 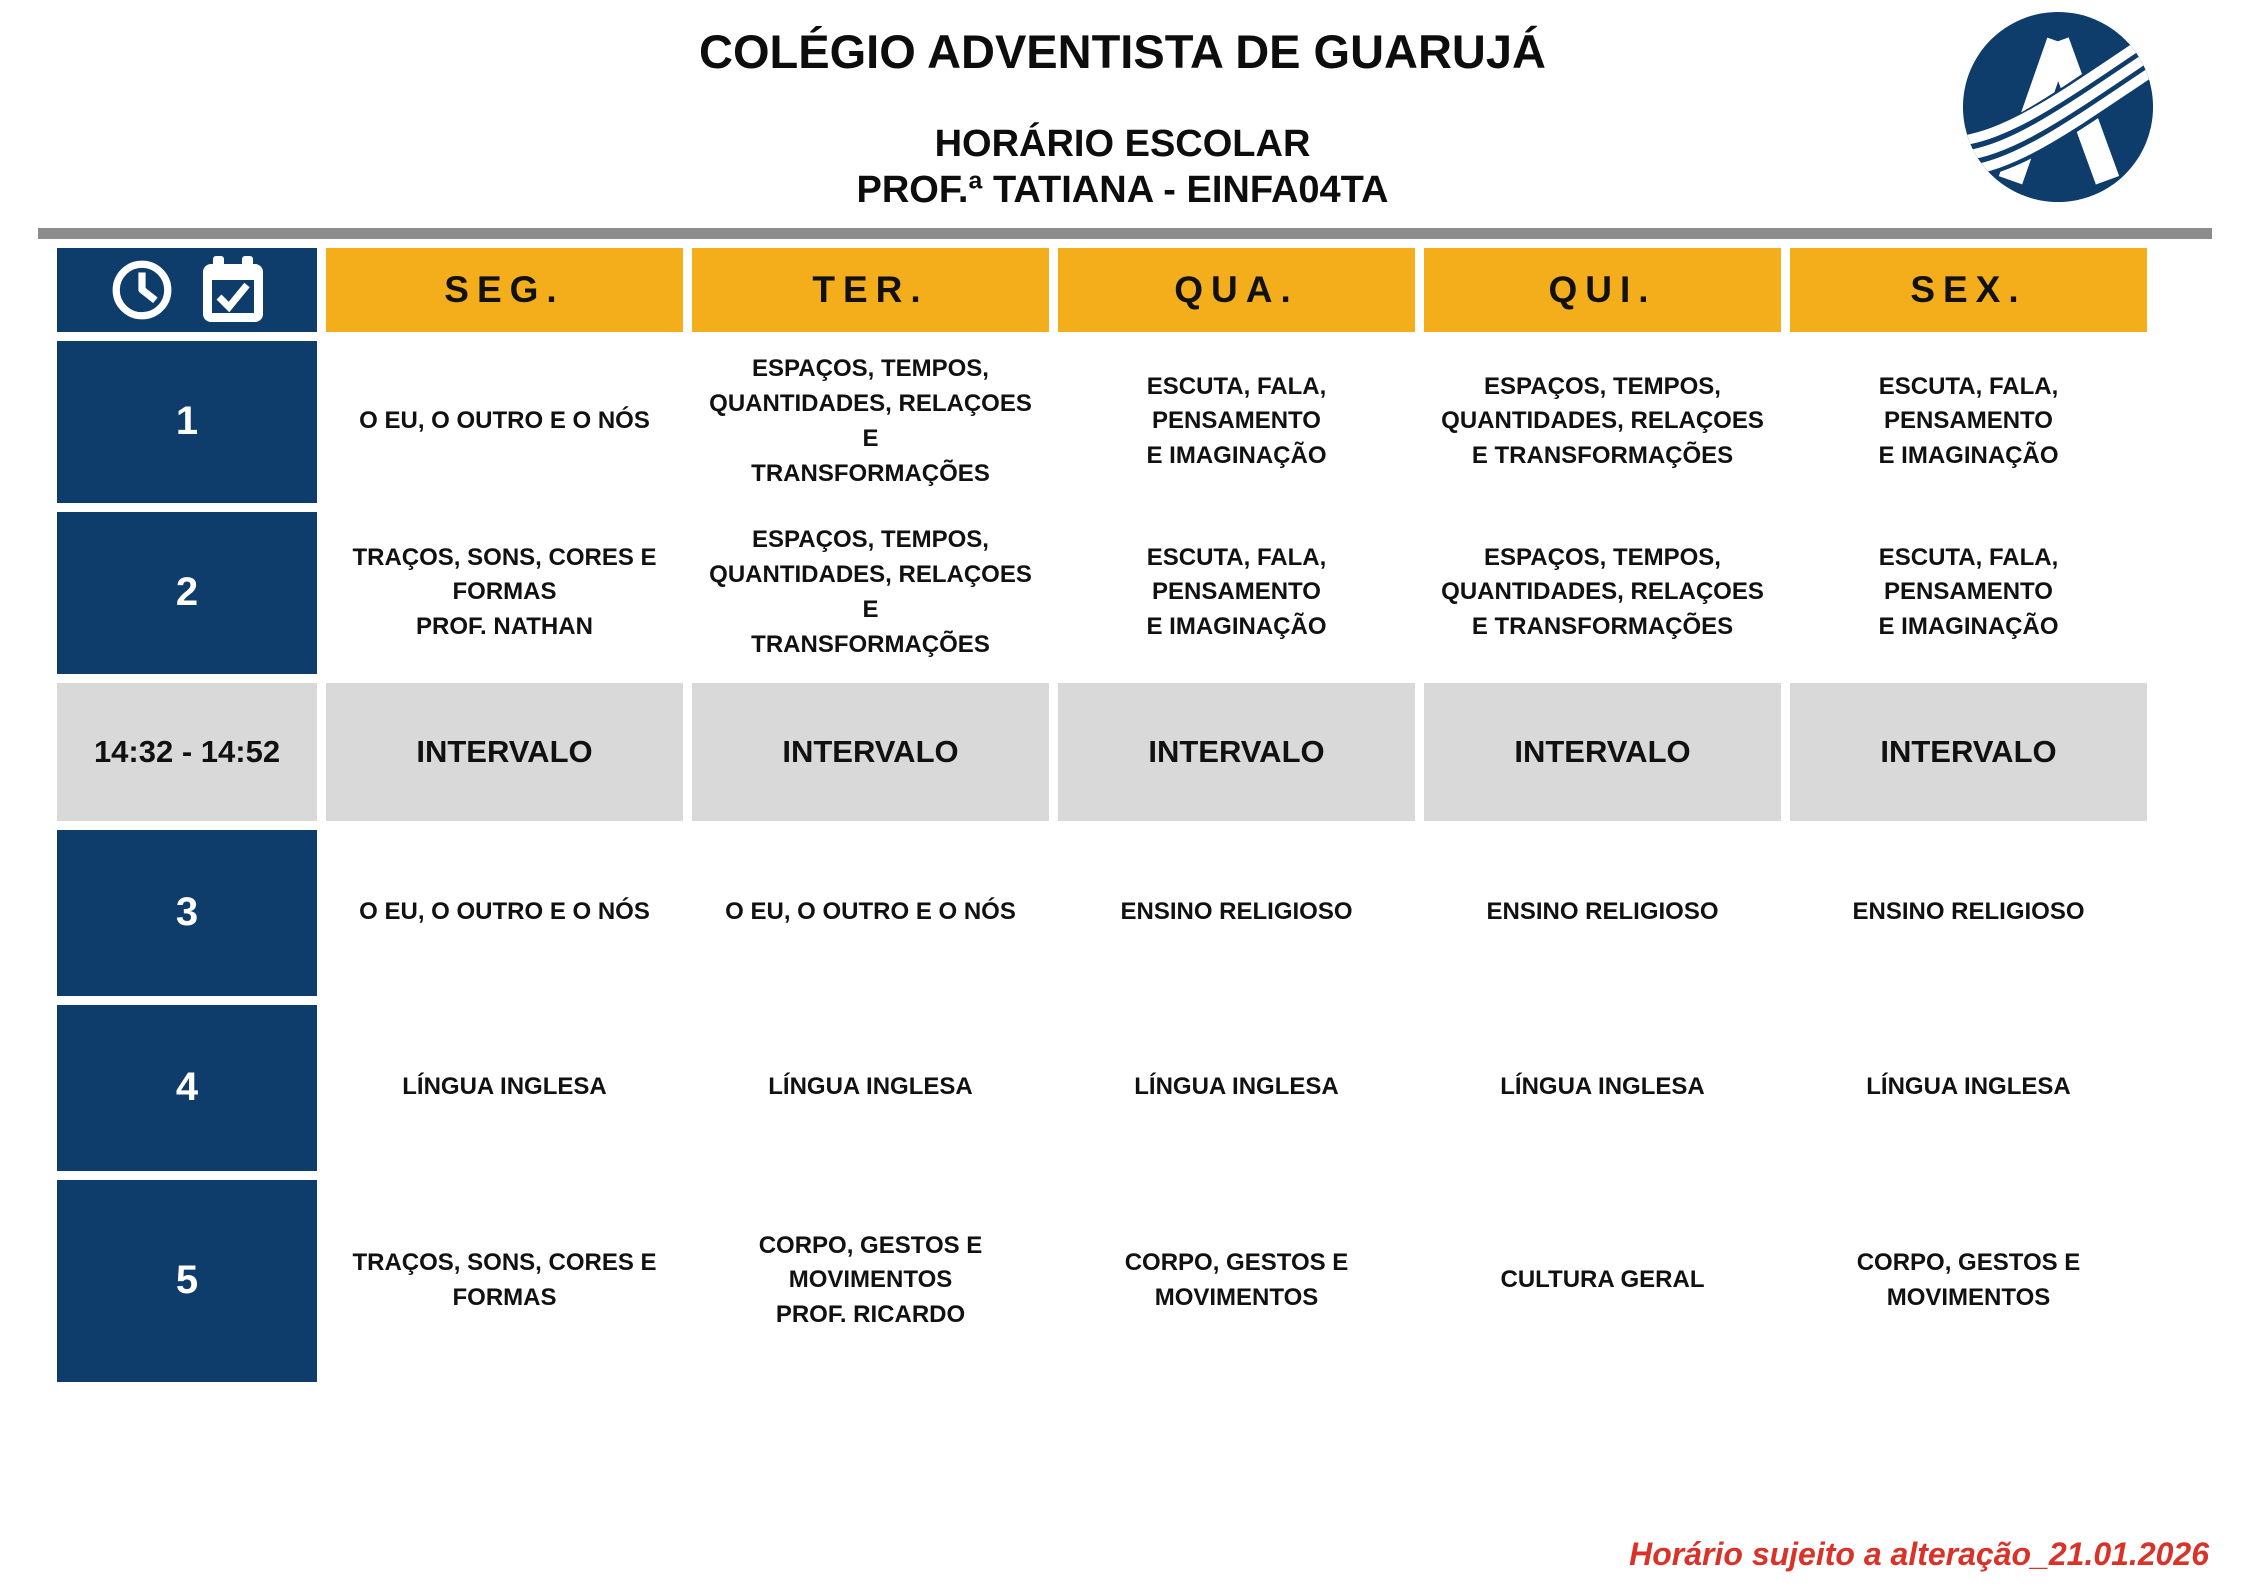 I want to click on schedule-subtitle: HORÁRIO ESCOLAR, so click(x=1122, y=144).